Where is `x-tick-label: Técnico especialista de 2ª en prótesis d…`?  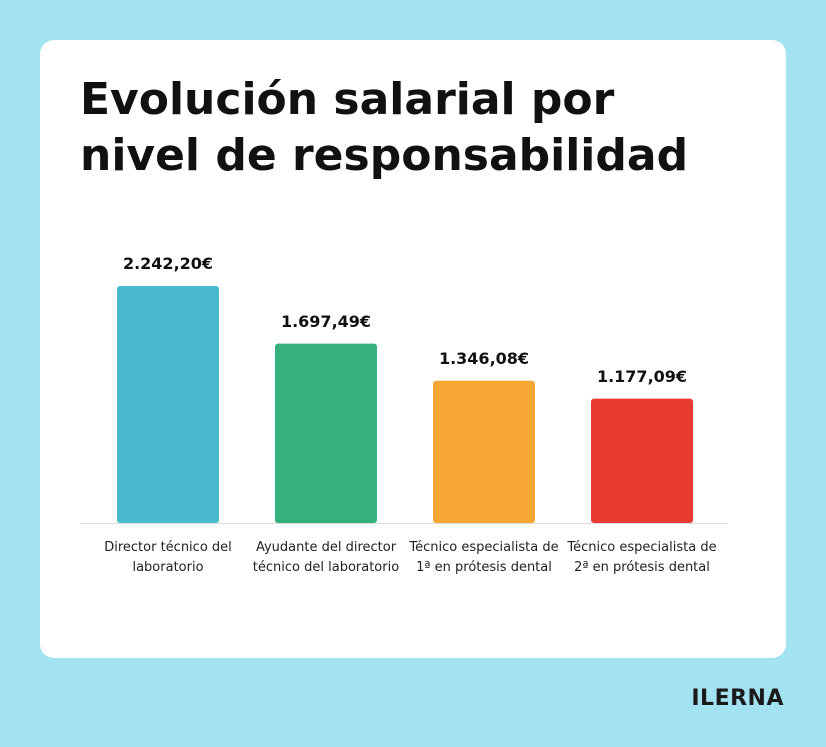
x-tick-label: Técnico especialista de 2ª en prótesis d… is located at coordinates (642, 557).